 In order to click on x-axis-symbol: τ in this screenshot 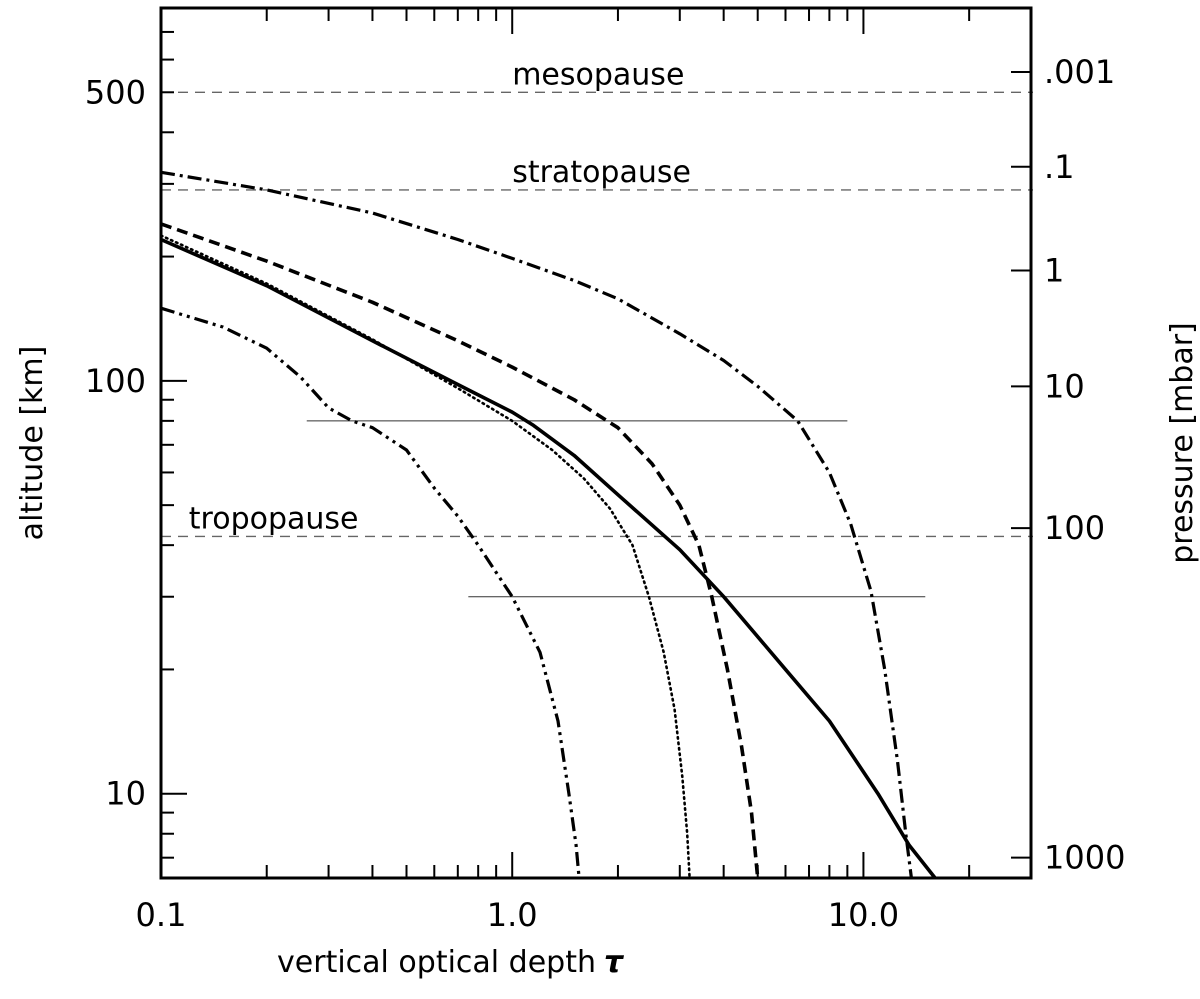, I will do `click(614, 962)`.